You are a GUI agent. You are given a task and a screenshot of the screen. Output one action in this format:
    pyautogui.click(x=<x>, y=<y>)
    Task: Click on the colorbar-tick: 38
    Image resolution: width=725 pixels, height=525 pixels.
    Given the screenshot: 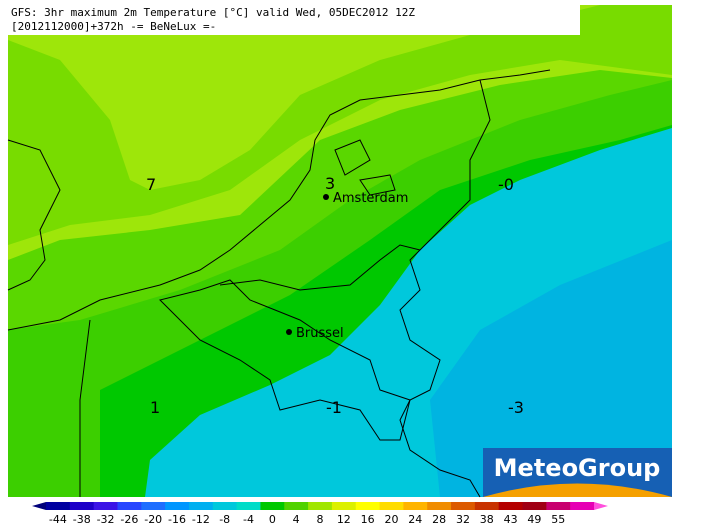 What is the action you would take?
    pyautogui.click(x=487, y=519)
    